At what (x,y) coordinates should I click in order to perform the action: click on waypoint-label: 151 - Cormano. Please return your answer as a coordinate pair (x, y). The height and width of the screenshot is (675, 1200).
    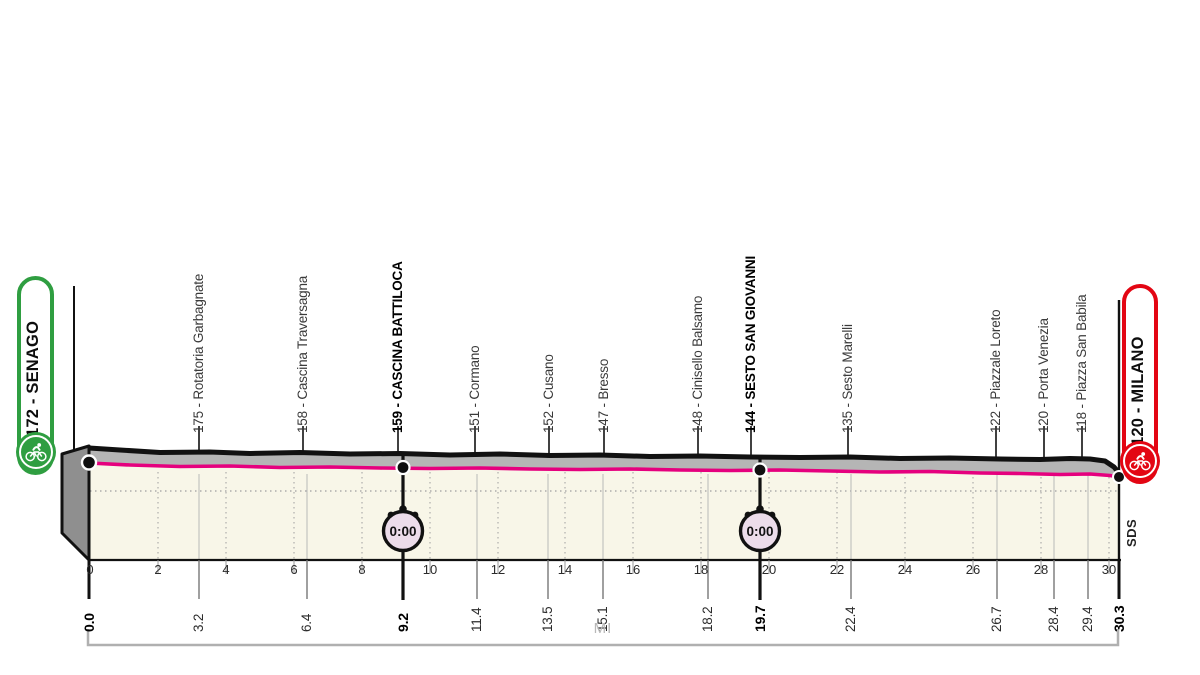
    Looking at the image, I should click on (474, 389).